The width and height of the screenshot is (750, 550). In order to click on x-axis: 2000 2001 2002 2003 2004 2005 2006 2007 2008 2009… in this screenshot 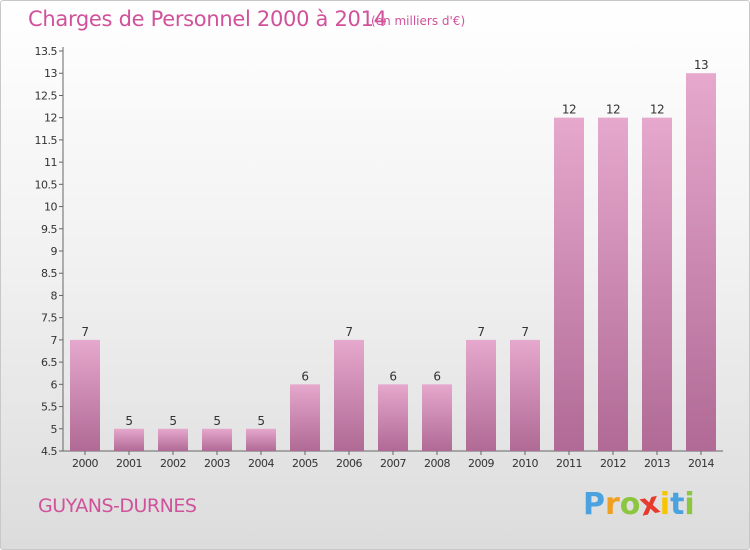, I will do `click(393, 460)`.